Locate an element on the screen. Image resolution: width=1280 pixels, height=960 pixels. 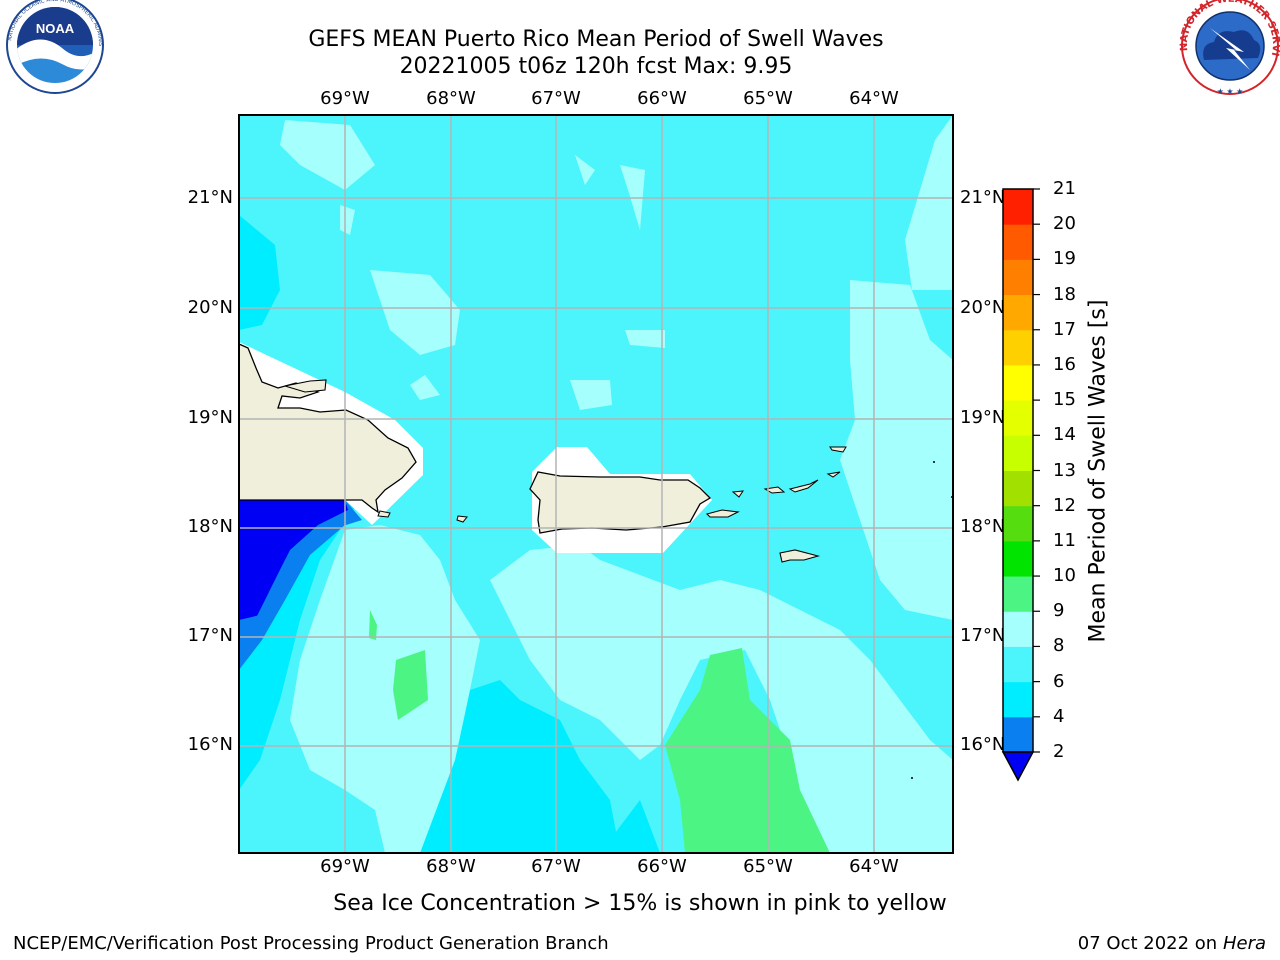
lat-label-left: 16°N is located at coordinates (210, 744).